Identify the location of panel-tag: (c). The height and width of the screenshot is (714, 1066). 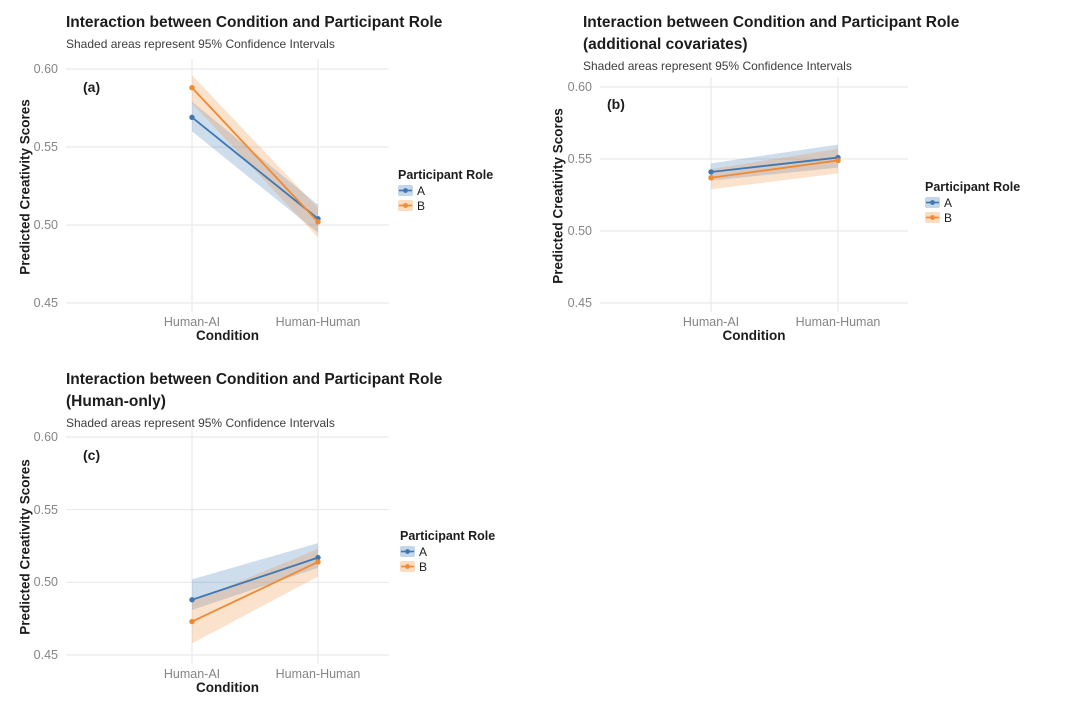
(92, 455).